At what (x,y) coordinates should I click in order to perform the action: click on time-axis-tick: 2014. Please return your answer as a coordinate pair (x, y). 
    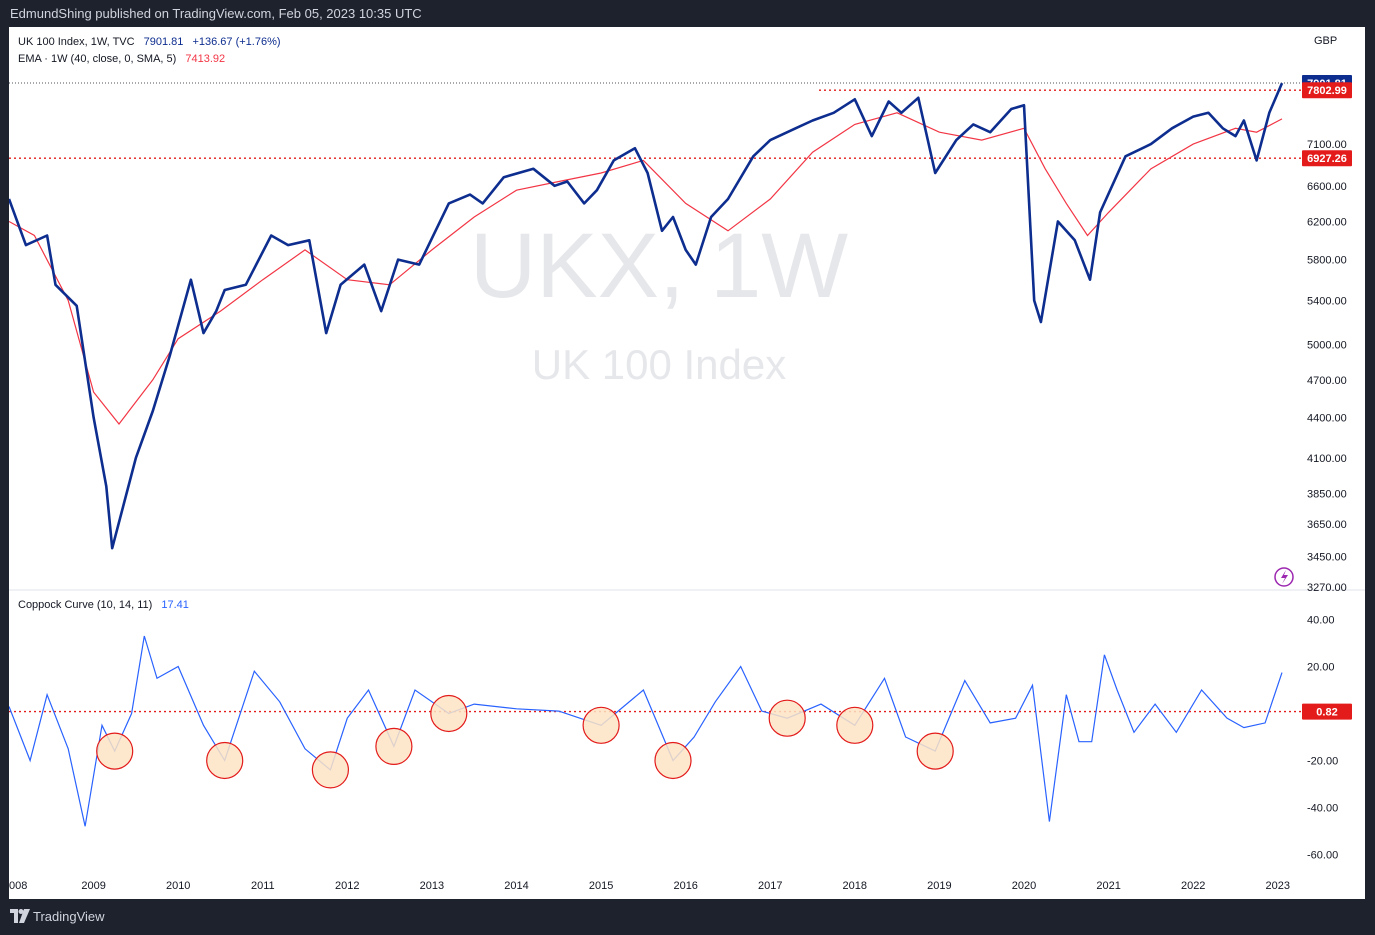
    Looking at the image, I should click on (516, 886).